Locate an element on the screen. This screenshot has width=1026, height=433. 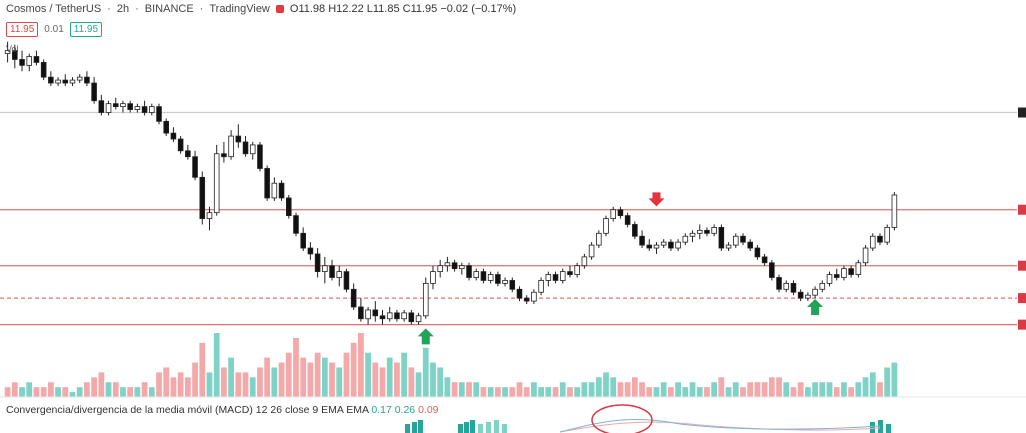
interval-label: 2h is located at coordinates (123, 9).